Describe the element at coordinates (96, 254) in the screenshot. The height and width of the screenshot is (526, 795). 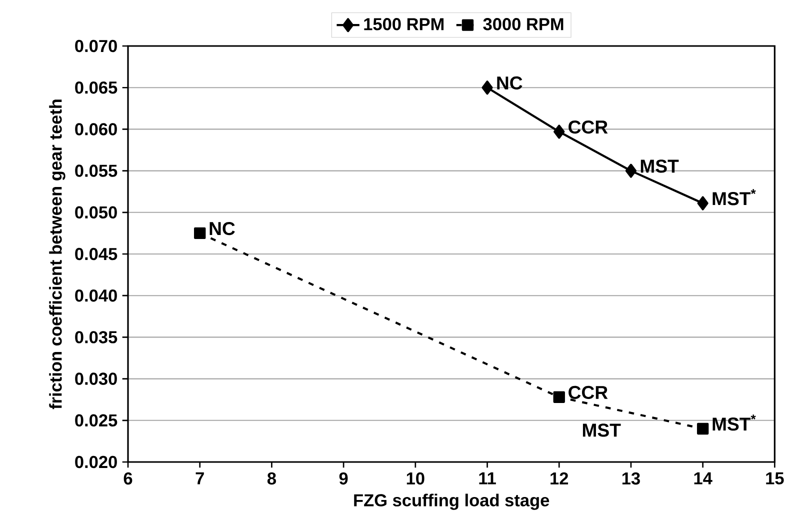
I see `y-tick-label: 0.045` at that location.